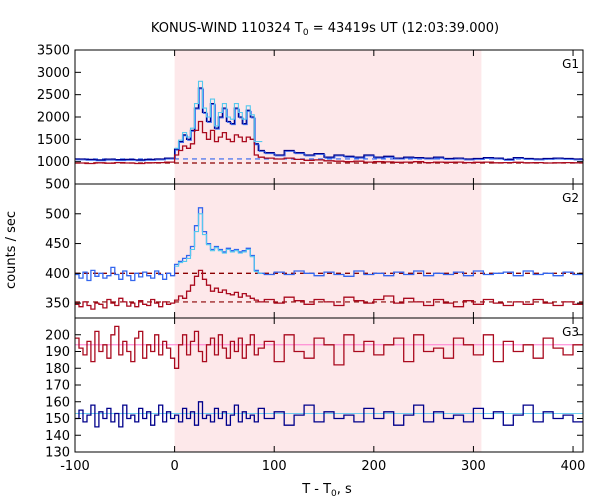 The image size is (600, 500). I want to click on y-tick-label: 3000, so click(53, 73).